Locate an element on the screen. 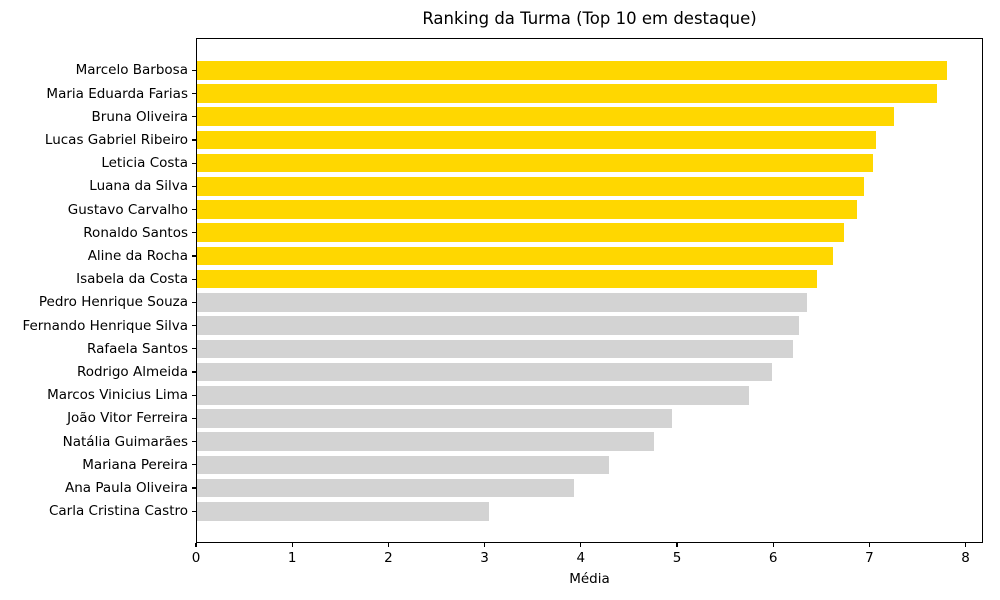 This screenshot has width=1000, height=600. y-tick-label: Isabela da Costa is located at coordinates (132, 279).